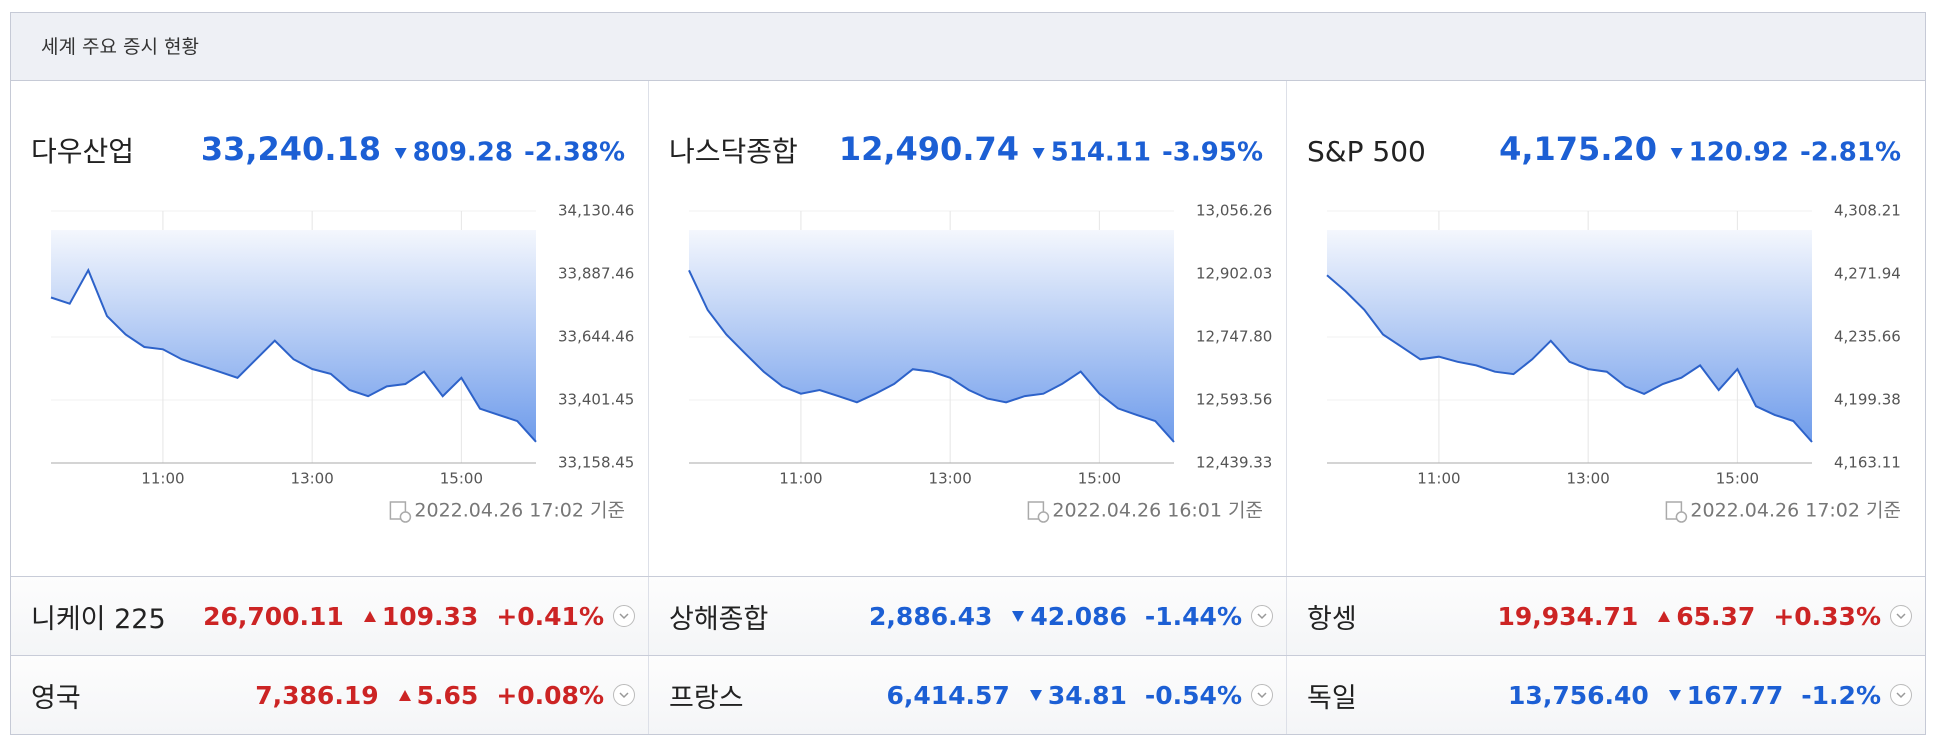 The height and width of the screenshot is (750, 1938). Describe the element at coordinates (1867, 463) in the screenshot. I see `y-tick-label: 4,163.11` at that location.